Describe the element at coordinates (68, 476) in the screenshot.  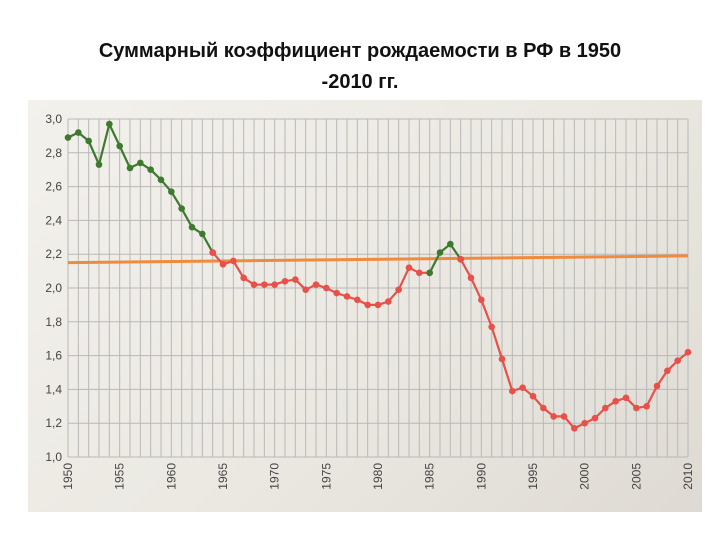
I see `x-tick-label: 1950` at that location.